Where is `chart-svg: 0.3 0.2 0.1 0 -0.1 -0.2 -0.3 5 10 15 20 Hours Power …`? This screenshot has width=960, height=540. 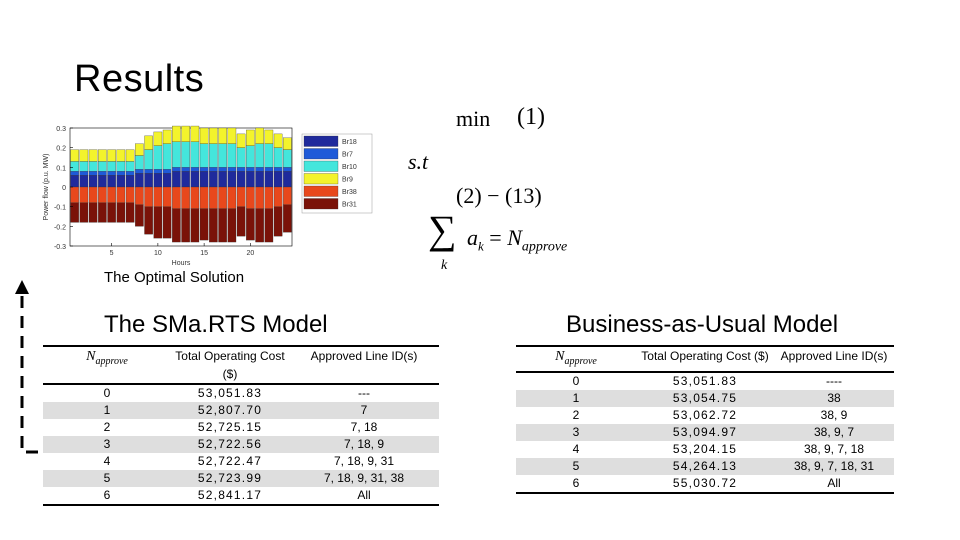
chart-svg: 0.3 0.2 0.1 0 -0.1 -0.2 -0.3 5 10 15 20 Hours Power … is located at coordinates (208, 196).